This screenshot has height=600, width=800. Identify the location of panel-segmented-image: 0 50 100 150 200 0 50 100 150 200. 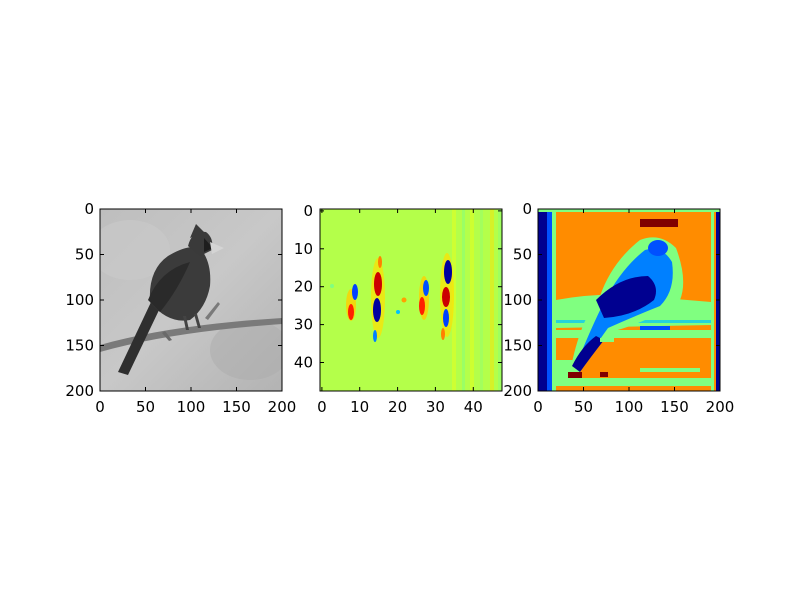
(618, 308).